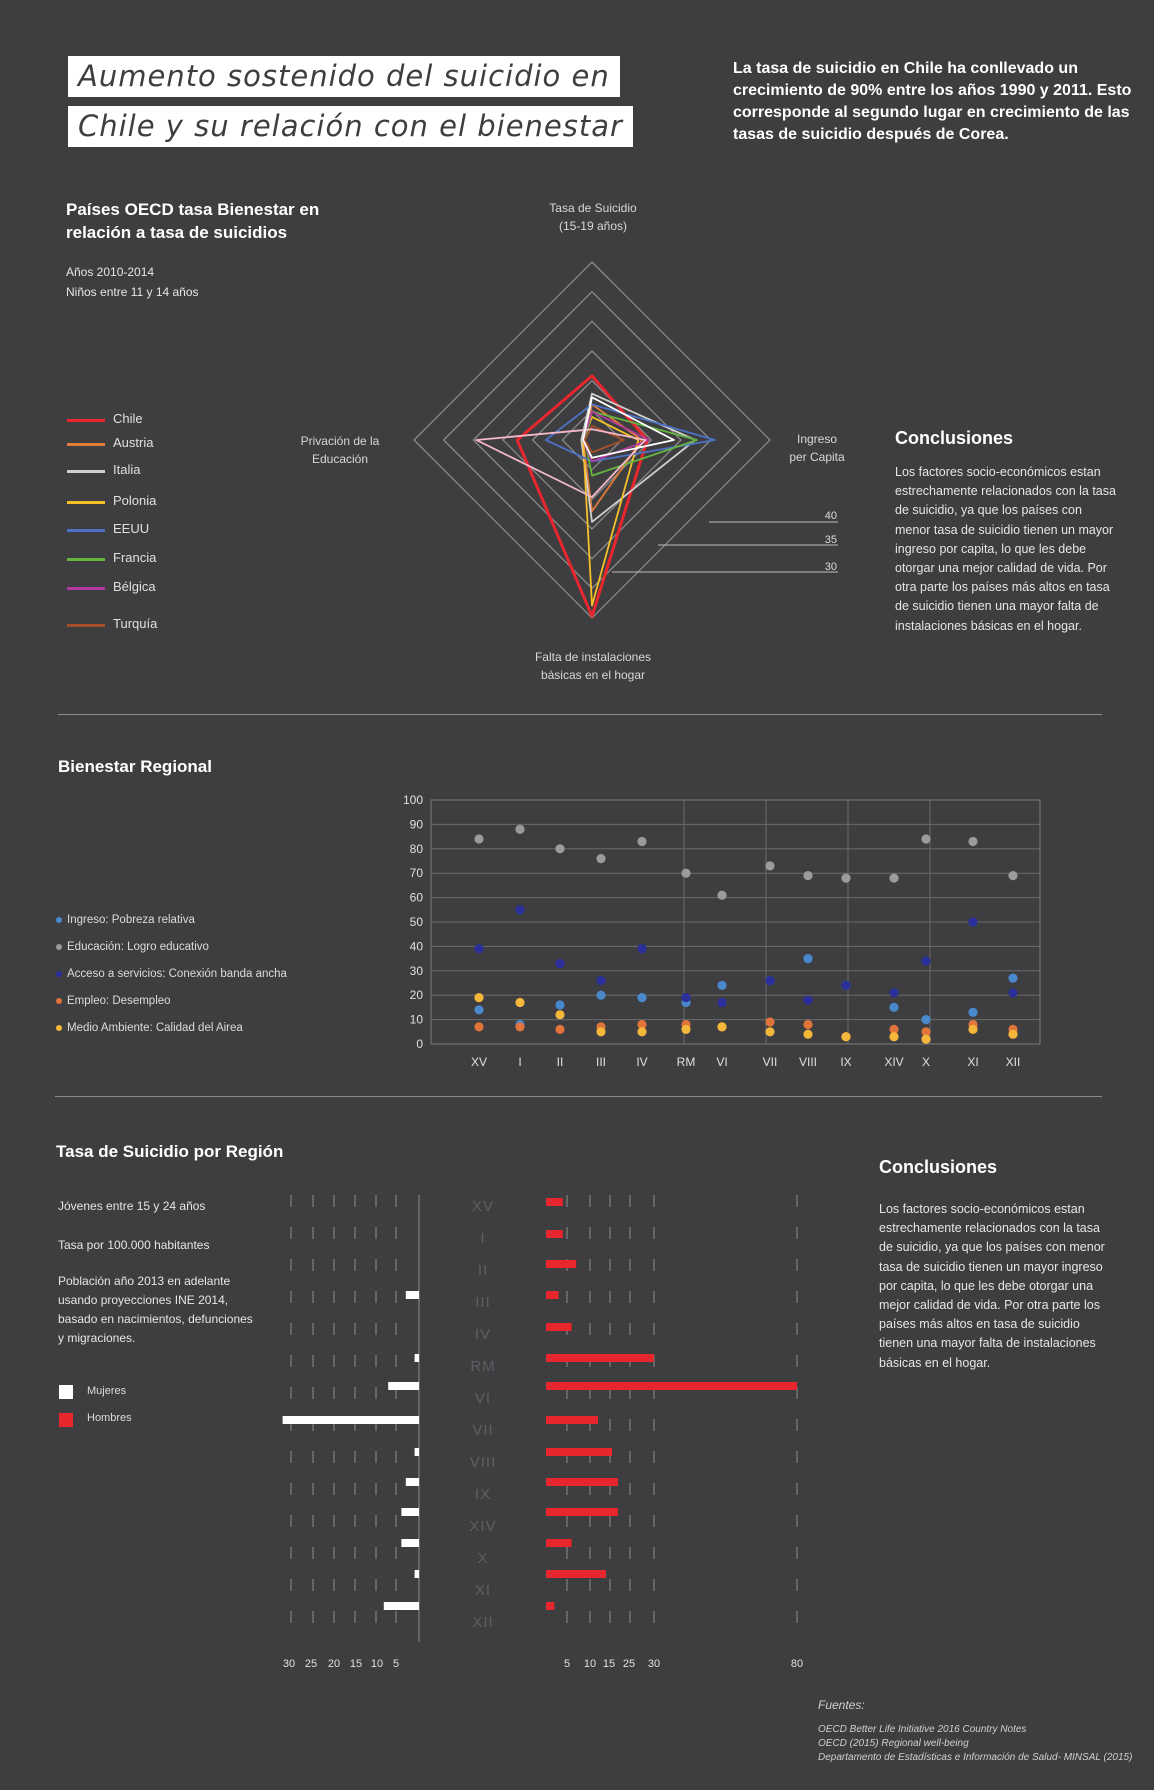 This screenshot has height=1790, width=1154. Describe the element at coordinates (356, 1664) in the screenshot. I see `bars-left-tick: 15` at that location.